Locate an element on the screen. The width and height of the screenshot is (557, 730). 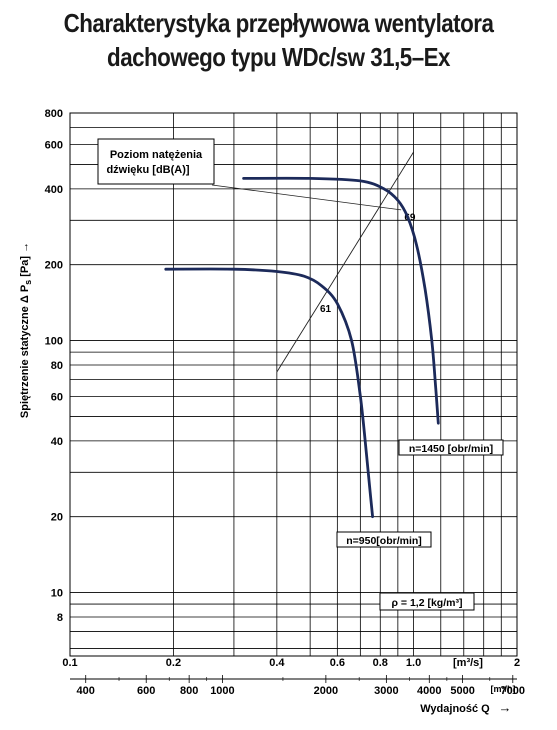
fan-curve-n950 is located at coordinates (269, 393).